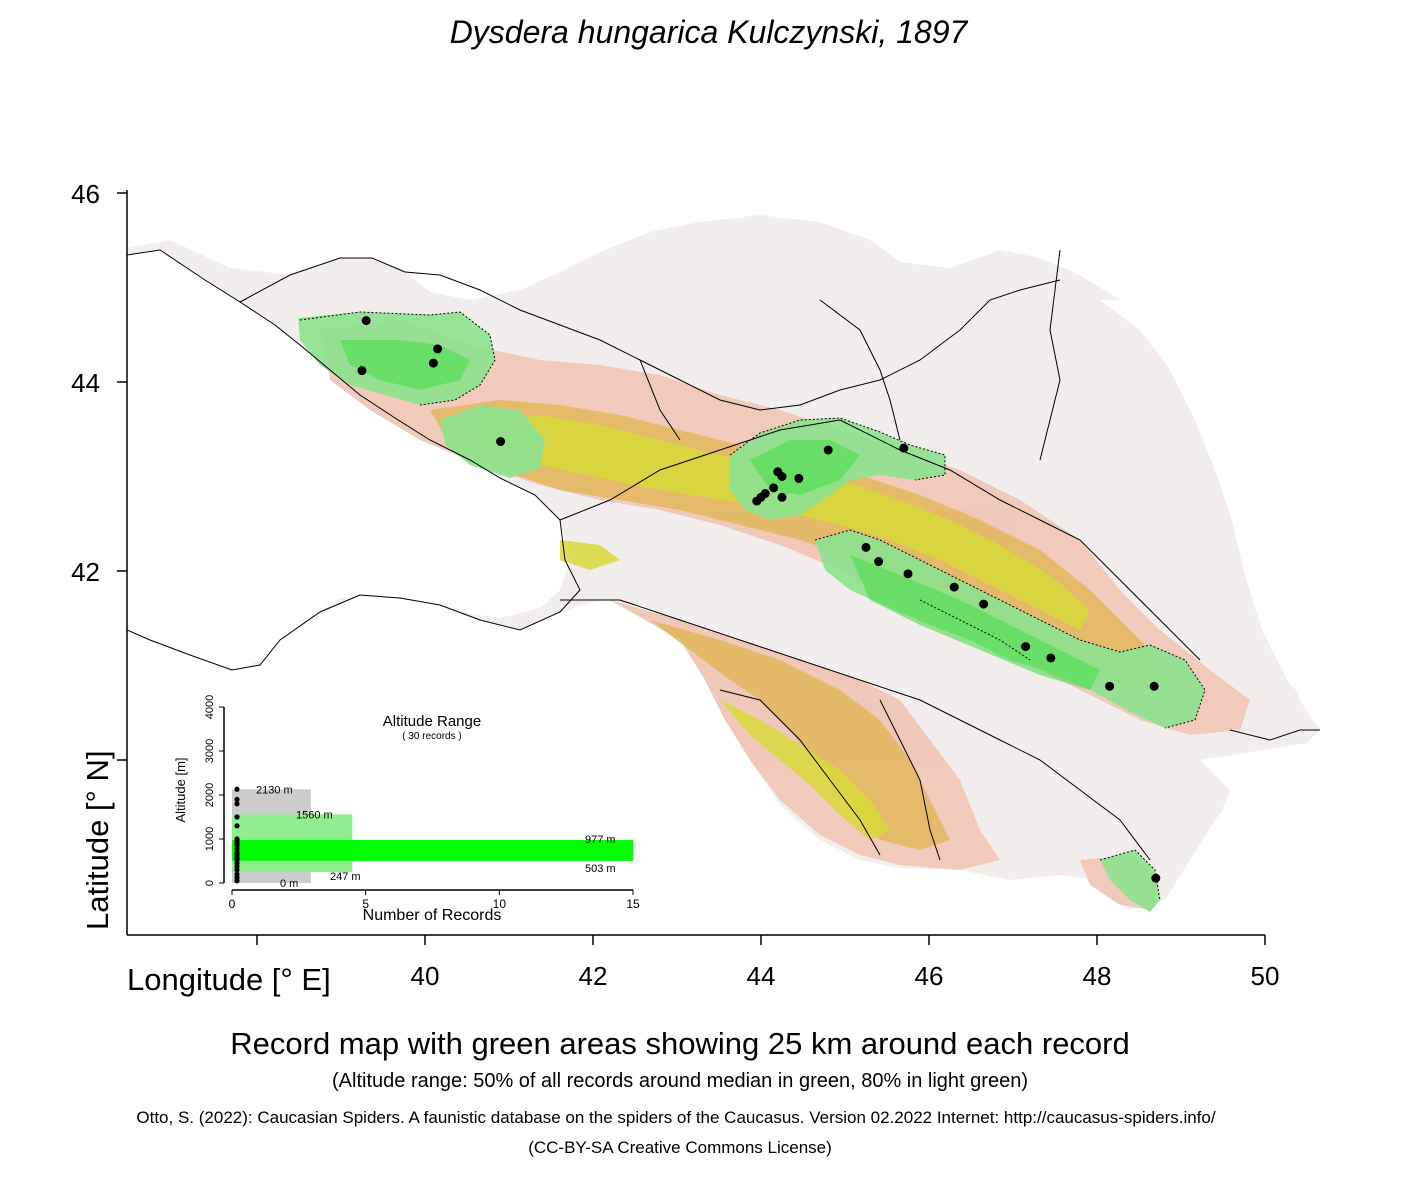 The image size is (1417, 1181). Describe the element at coordinates (85, 383) in the screenshot. I see `y-tick-label: 44` at that location.